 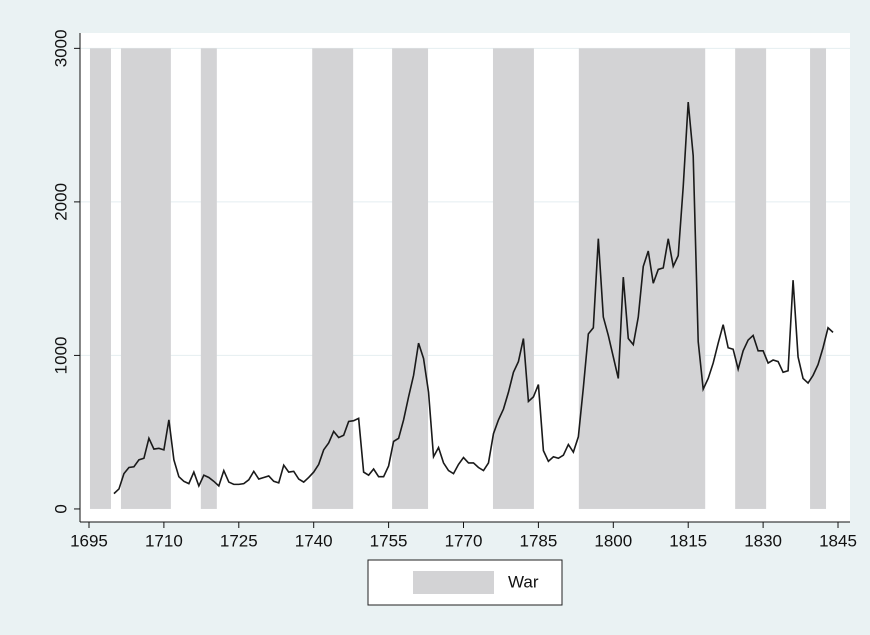 I want to click on legend-swatch, so click(x=453, y=582).